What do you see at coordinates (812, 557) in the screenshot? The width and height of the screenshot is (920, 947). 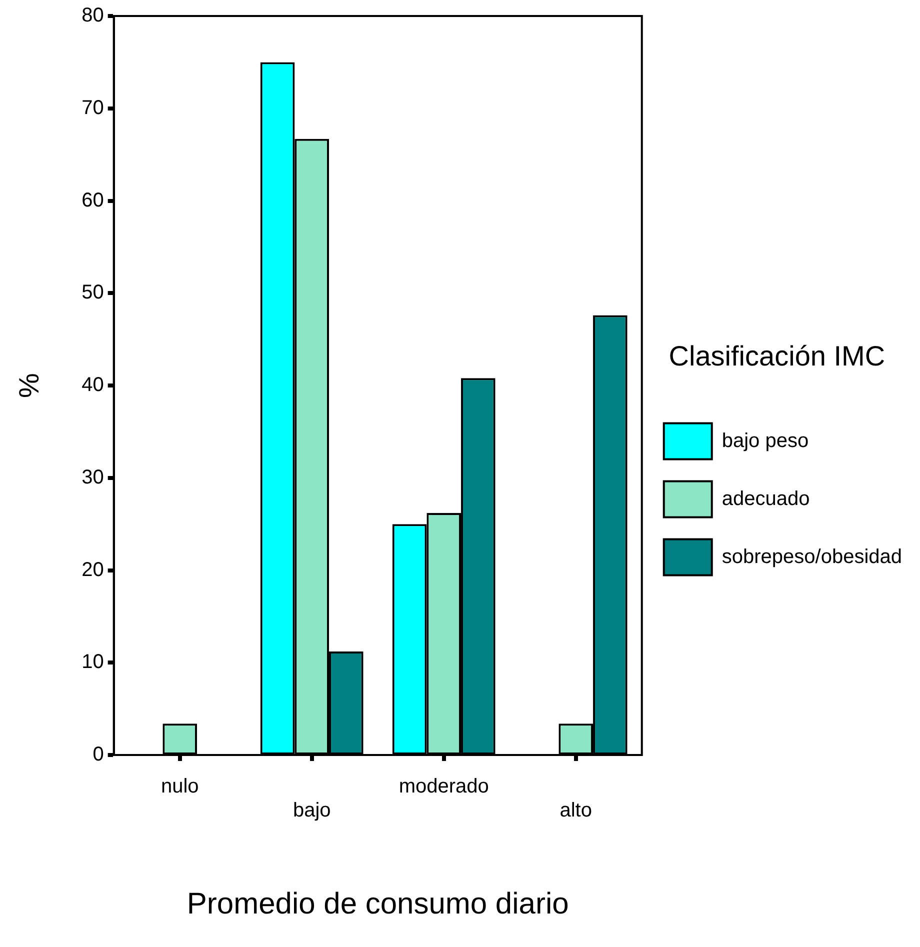 I see `legend-label: sobrepeso/obesidad` at bounding box center [812, 557].